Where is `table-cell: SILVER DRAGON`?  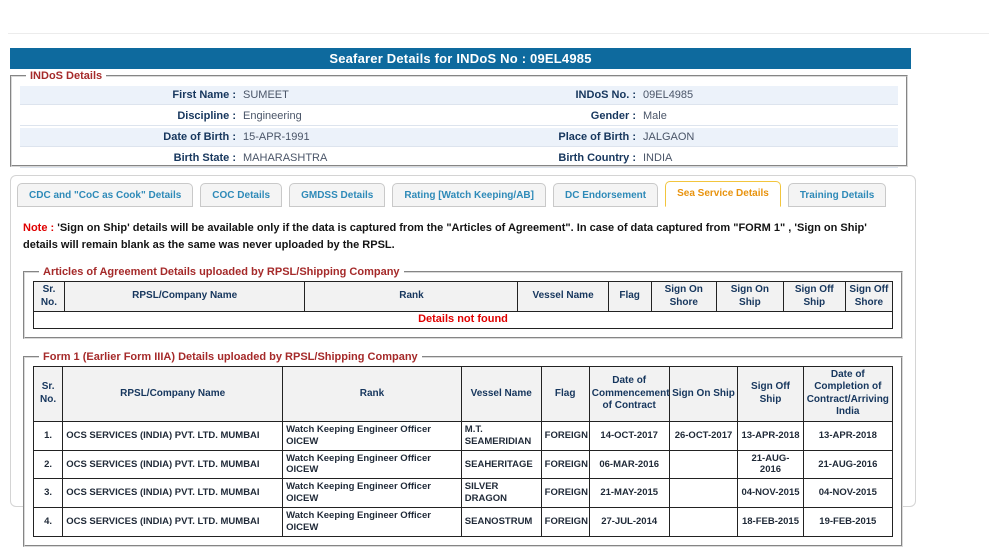 table-cell: SILVER DRAGON is located at coordinates (501, 493).